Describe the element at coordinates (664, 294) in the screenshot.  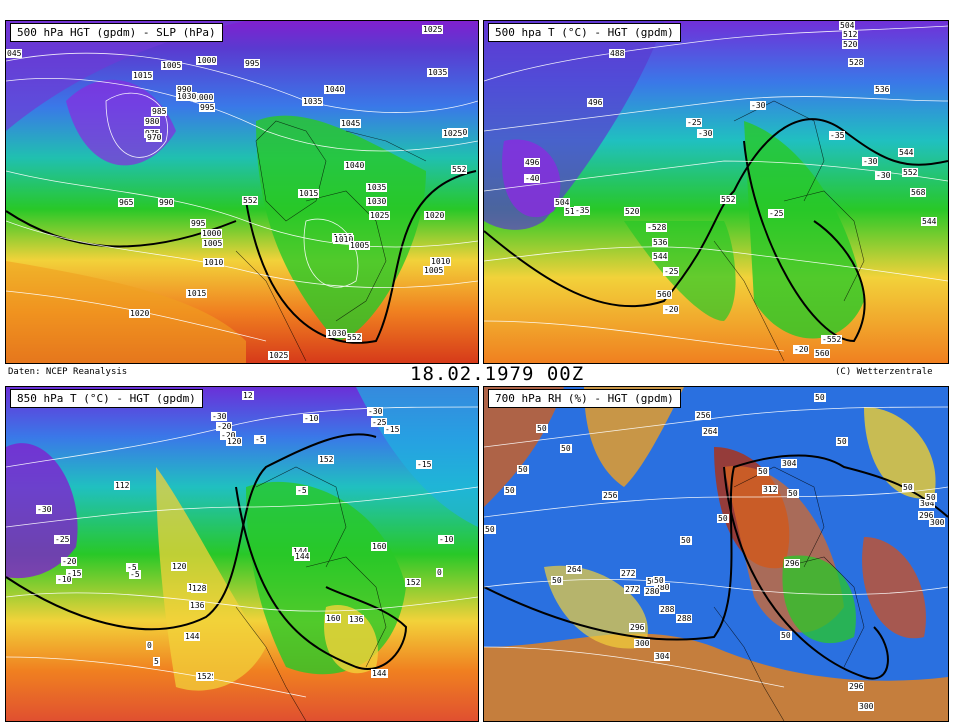
I see `contour-label: 560` at that location.